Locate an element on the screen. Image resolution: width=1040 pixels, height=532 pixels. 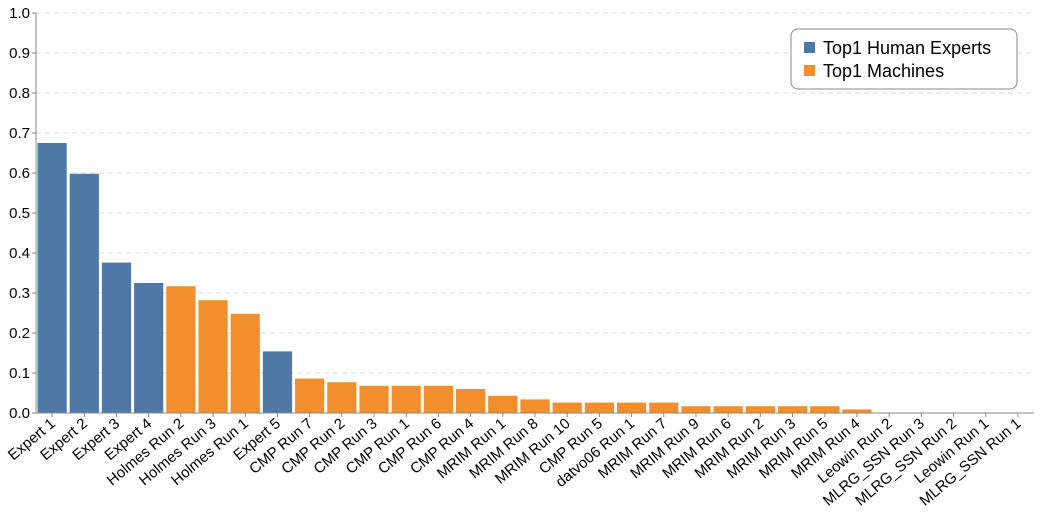
y-tick-labels: 0.0 0.1 0.2 0.3 0.4 0.5 0.6 0.7 0.8 0.9 1.0 is located at coordinates (22, 213).